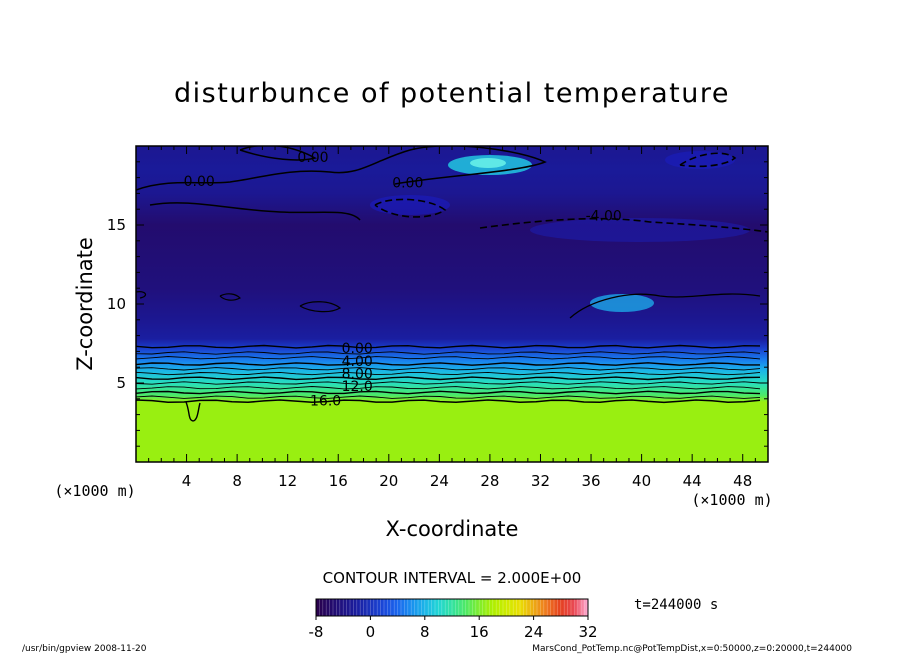 This screenshot has width=904, height=654. I want to click on x-tick-label: 12, so click(287, 481).